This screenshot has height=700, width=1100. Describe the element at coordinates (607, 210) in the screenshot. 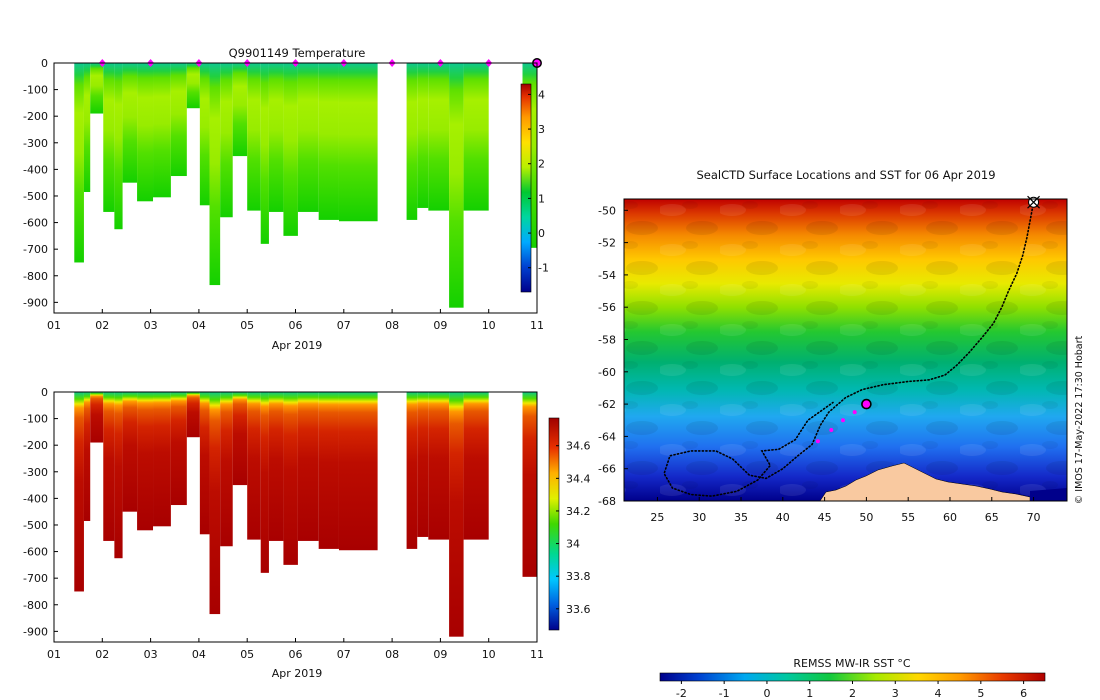

I see `lat-tick-label: -50` at that location.